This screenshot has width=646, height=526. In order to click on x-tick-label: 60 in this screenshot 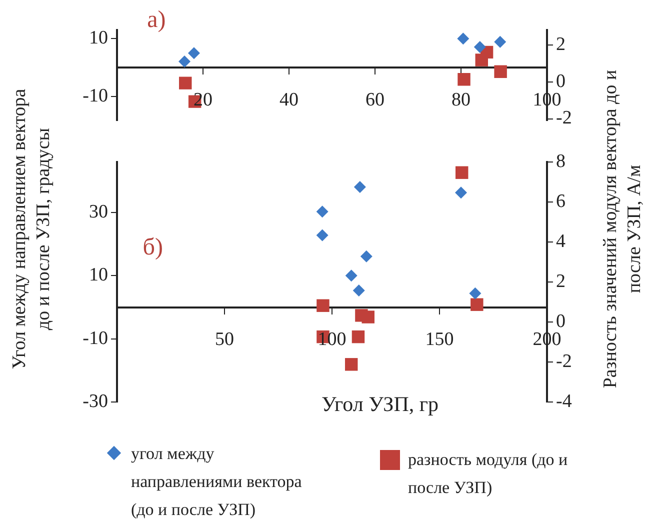, I will do `click(375, 99)`.